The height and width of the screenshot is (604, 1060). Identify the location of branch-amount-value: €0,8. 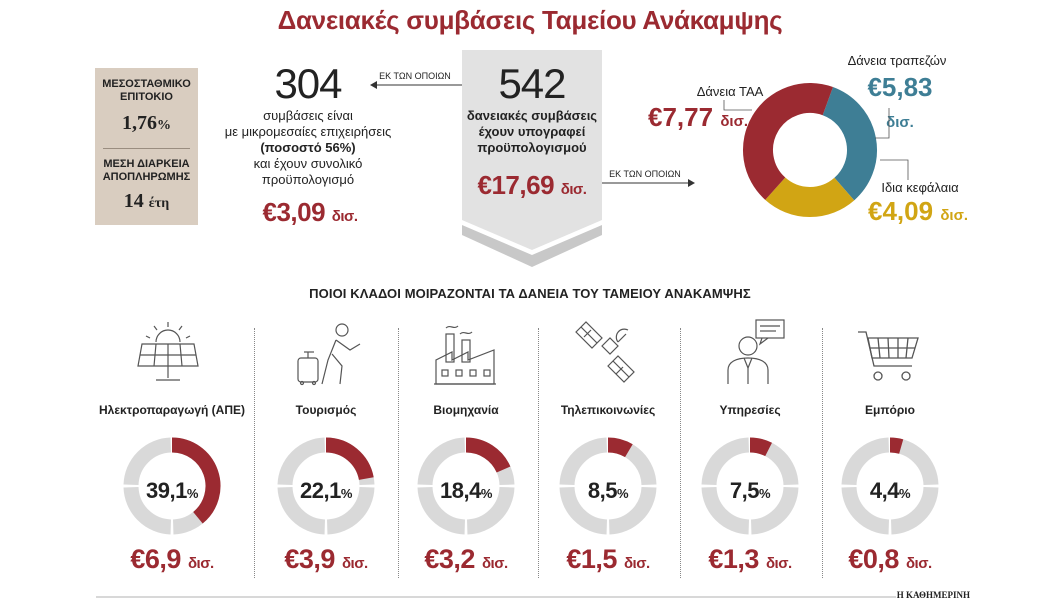
(873, 559).